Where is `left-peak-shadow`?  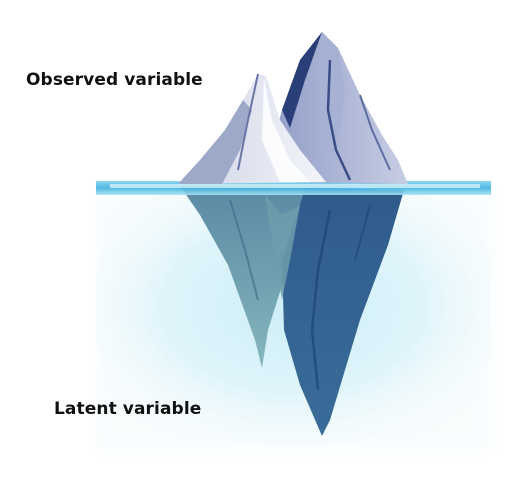
left-peak-shadow is located at coordinates (215, 142).